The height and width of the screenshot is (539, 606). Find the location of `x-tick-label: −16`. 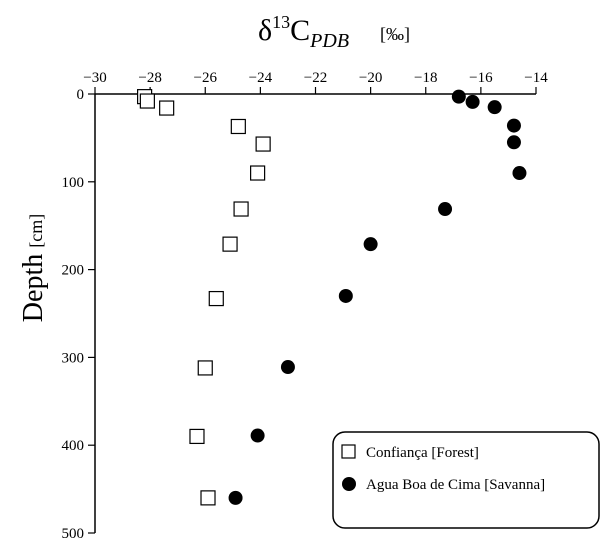

x-tick-label: −16 is located at coordinates (481, 78).